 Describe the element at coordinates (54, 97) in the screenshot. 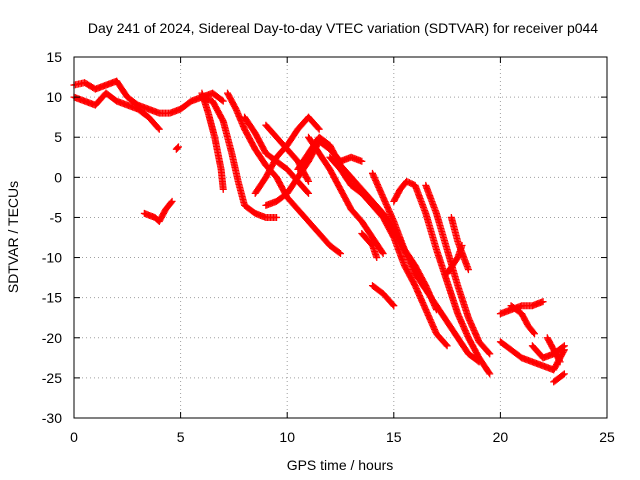

I see `y-tick-label: 10` at that location.